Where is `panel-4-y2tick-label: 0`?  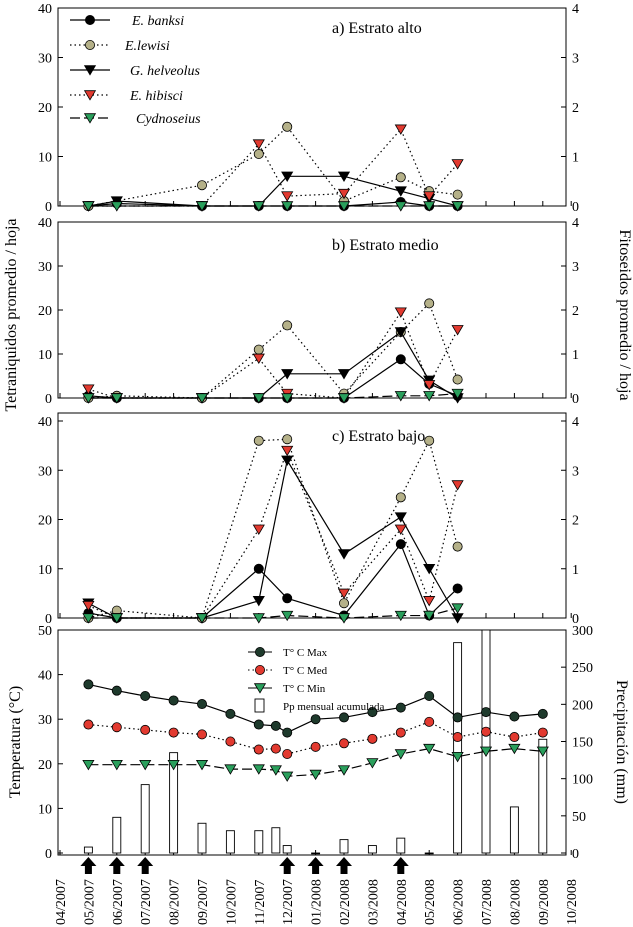
panel-4-y2tick-label: 0 is located at coordinates (575, 854).